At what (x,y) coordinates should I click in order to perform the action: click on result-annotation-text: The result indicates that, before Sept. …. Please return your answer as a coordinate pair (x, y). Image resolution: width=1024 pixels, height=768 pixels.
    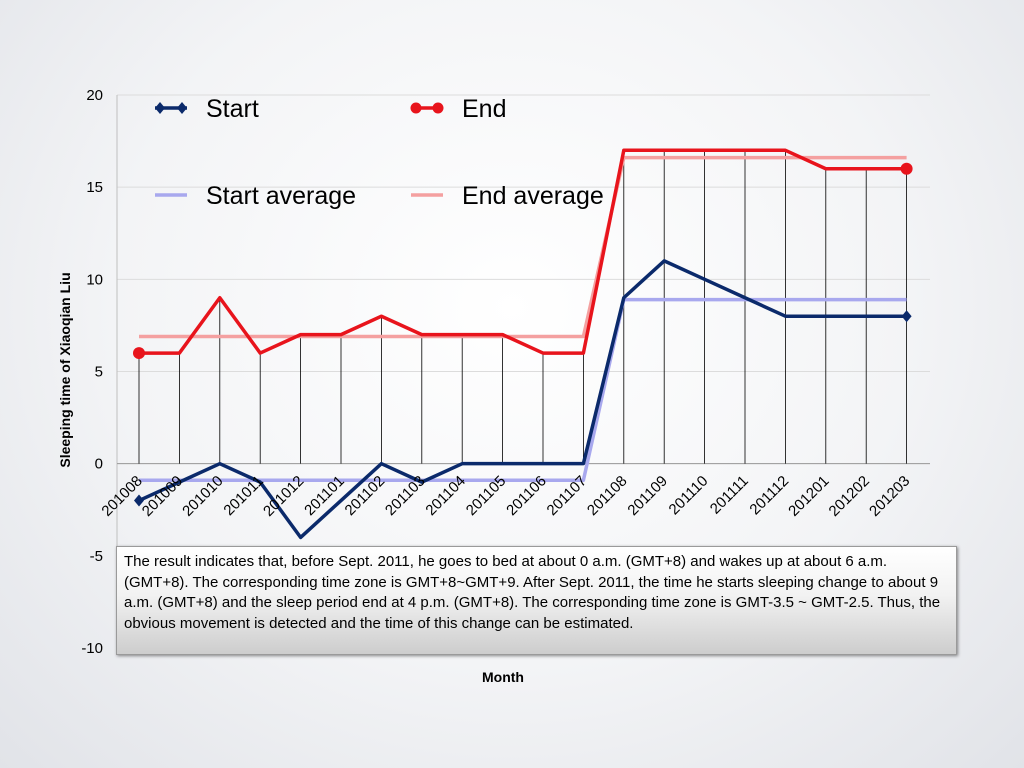
    Looking at the image, I should click on (532, 592).